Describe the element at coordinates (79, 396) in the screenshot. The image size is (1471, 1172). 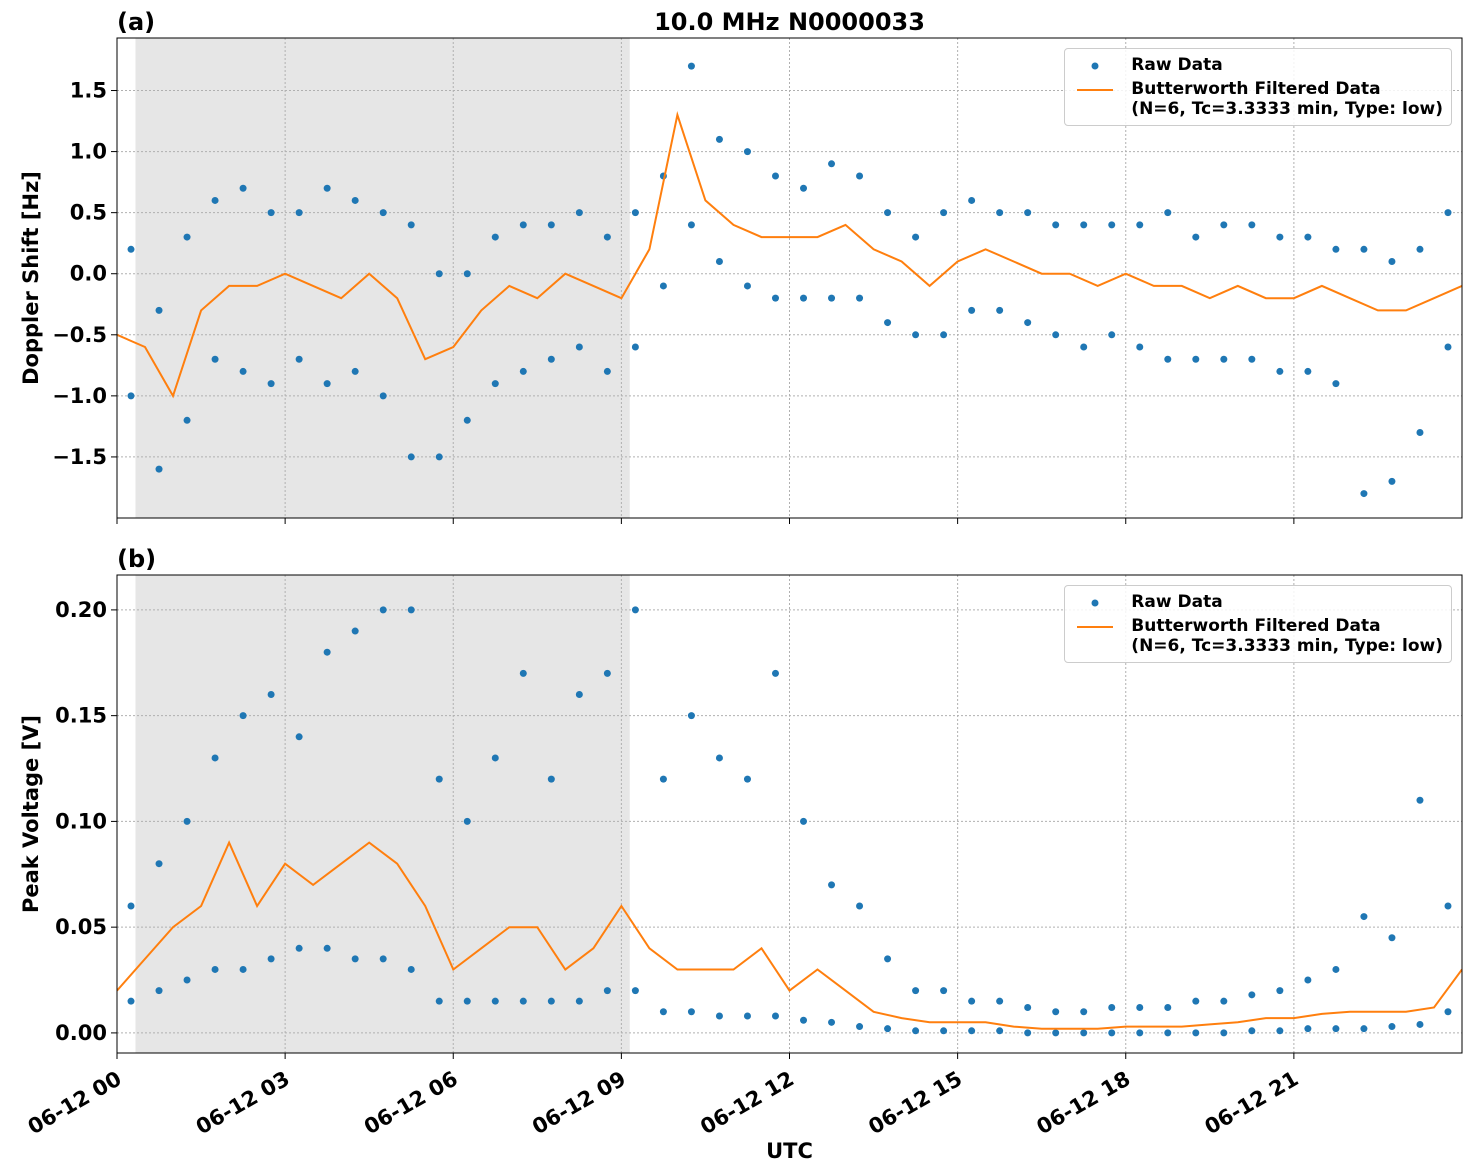
I see `y-tick-label: −1.0` at that location.